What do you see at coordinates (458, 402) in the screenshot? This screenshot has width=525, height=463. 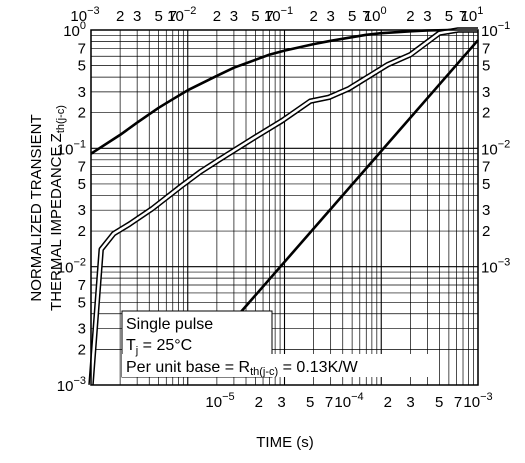 I see `bottom-minor-label: 7` at bounding box center [458, 402].